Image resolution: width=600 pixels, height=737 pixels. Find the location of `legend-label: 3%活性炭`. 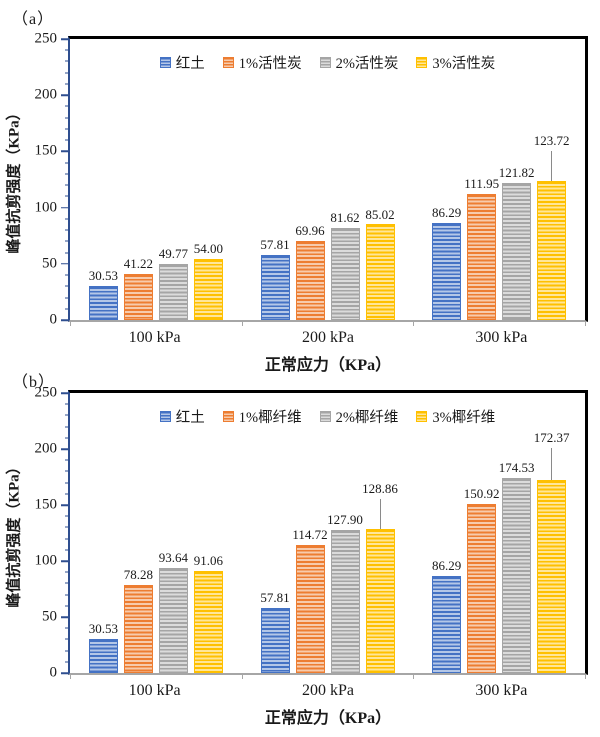

legend-label: 3%活性炭 is located at coordinates (464, 64).